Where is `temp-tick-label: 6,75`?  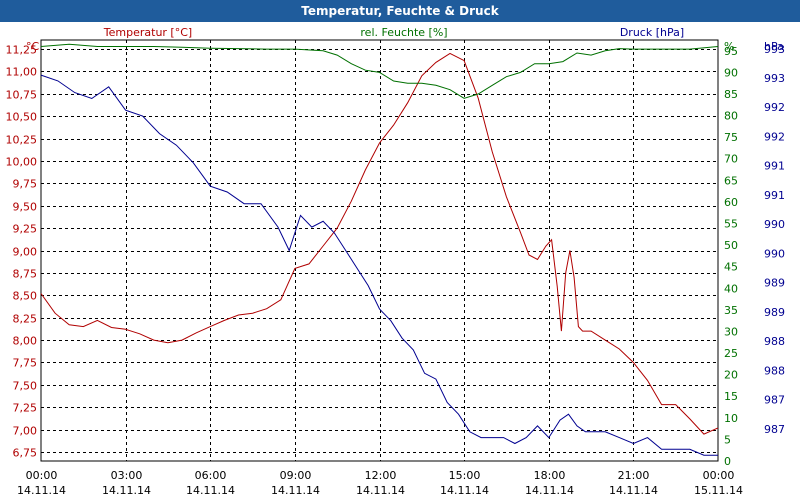 temp-tick-label: 6,75 is located at coordinates (25, 453).